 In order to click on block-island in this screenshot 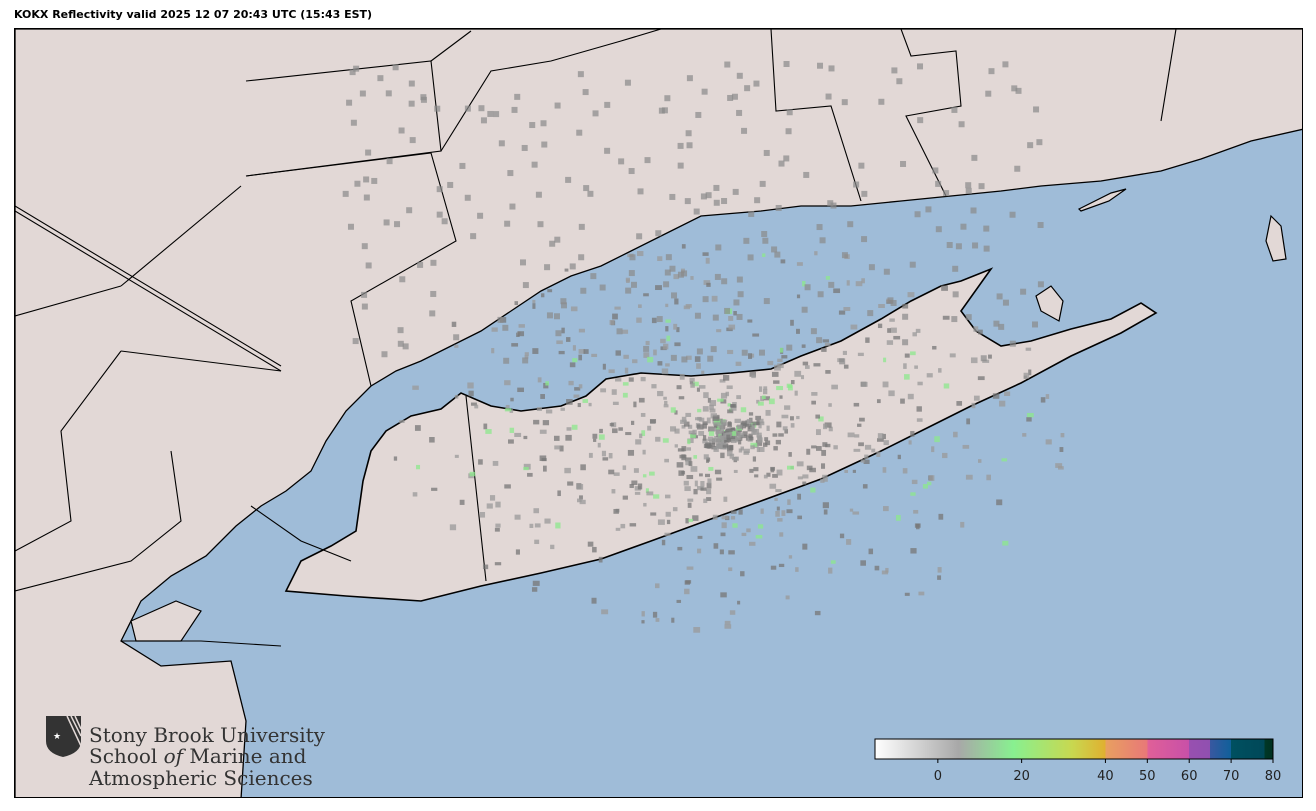, I will do `click(1276, 238)`.